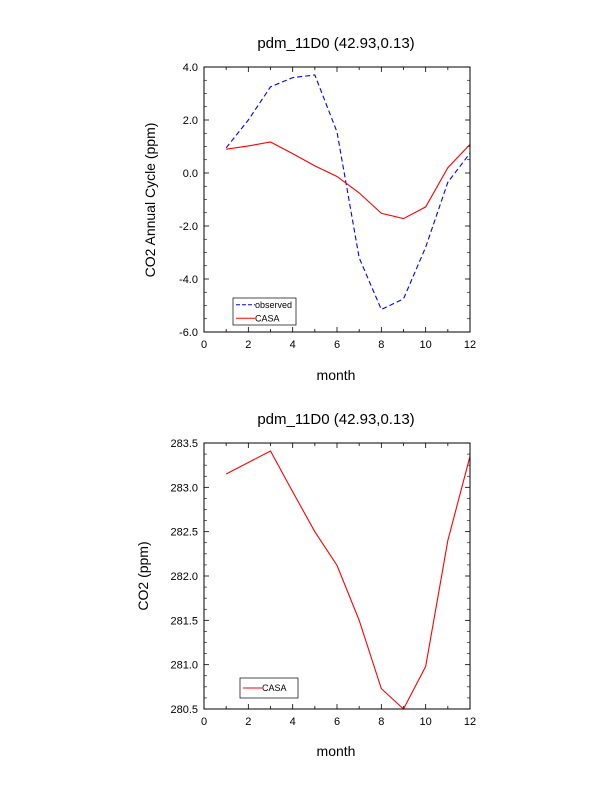 Image resolution: width=612 pixels, height=792 pixels. I want to click on y-tick-label: 283.5, so click(184, 444).